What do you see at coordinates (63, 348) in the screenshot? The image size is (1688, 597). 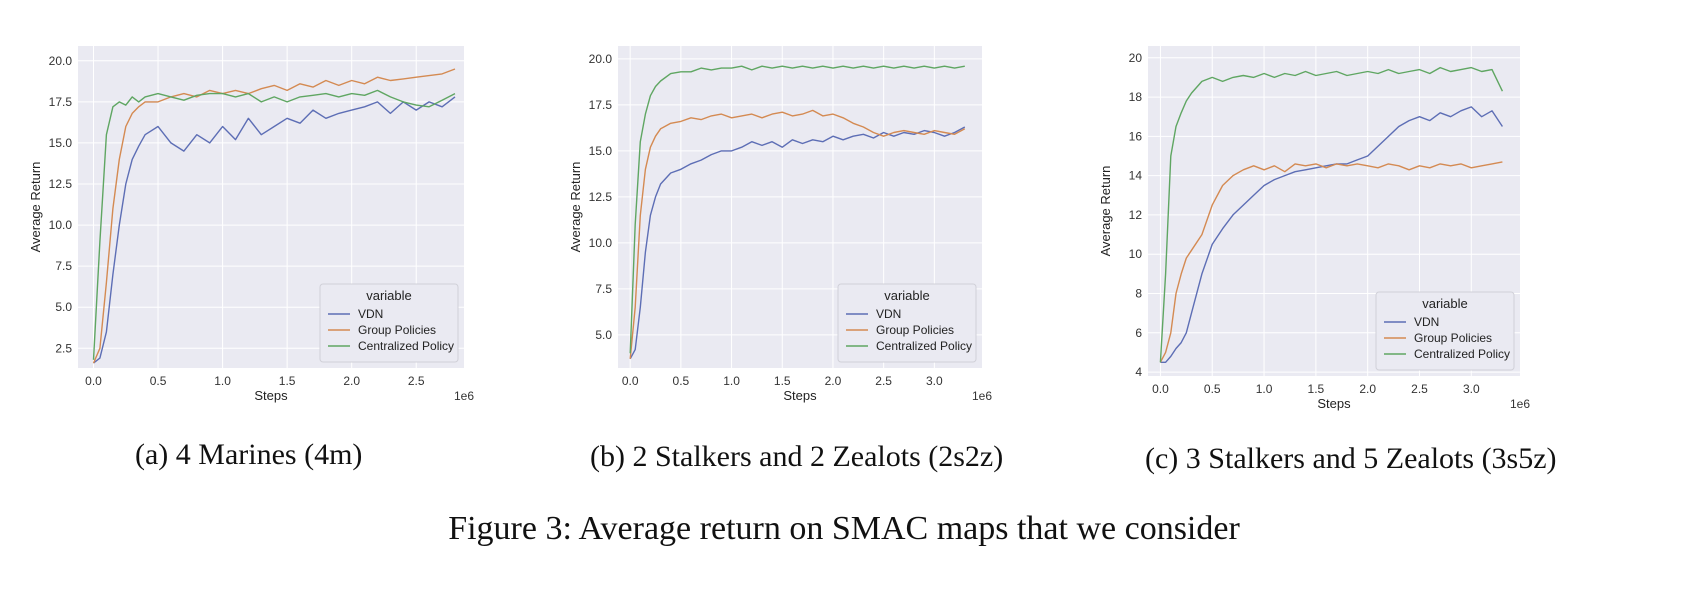 I see `y-tick-label: 2.5` at bounding box center [63, 348].